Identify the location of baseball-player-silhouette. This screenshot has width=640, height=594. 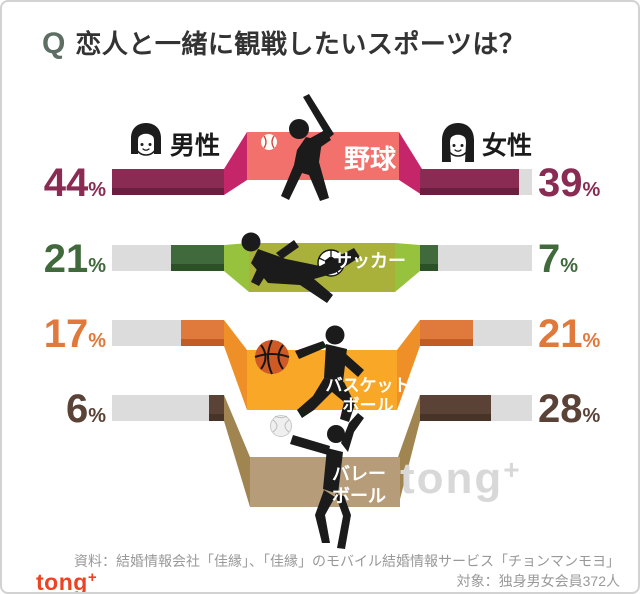
(307, 147).